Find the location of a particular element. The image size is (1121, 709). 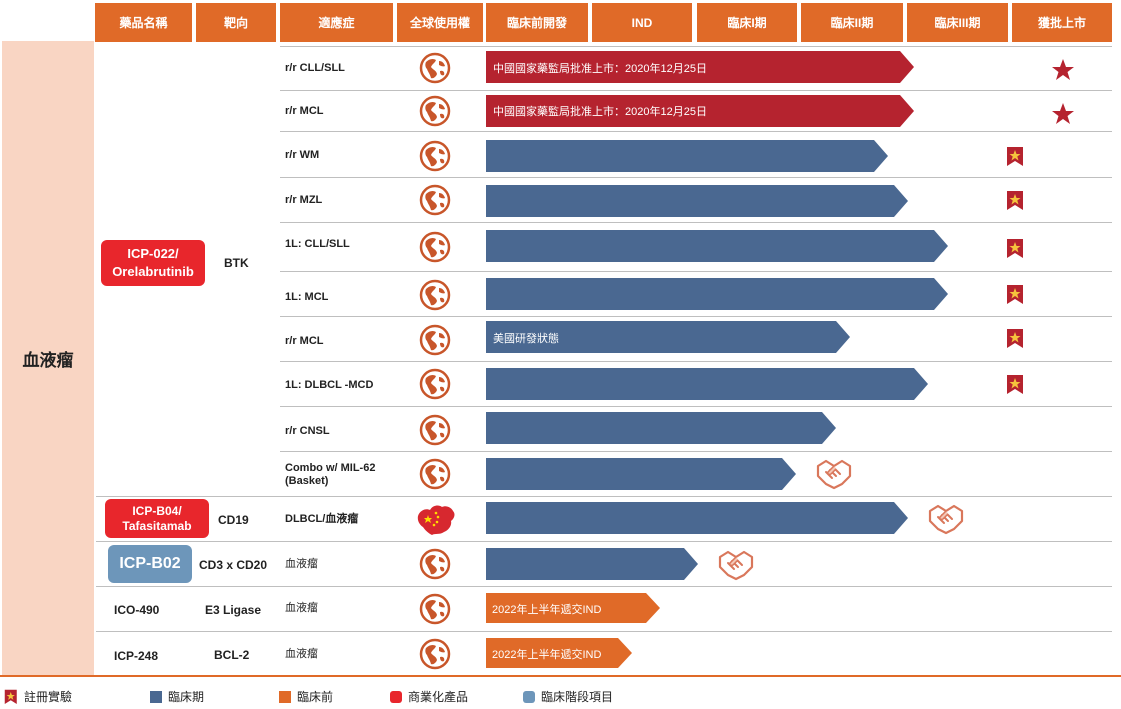

target-e3-ligase: E3 Ligase is located at coordinates (233, 610).